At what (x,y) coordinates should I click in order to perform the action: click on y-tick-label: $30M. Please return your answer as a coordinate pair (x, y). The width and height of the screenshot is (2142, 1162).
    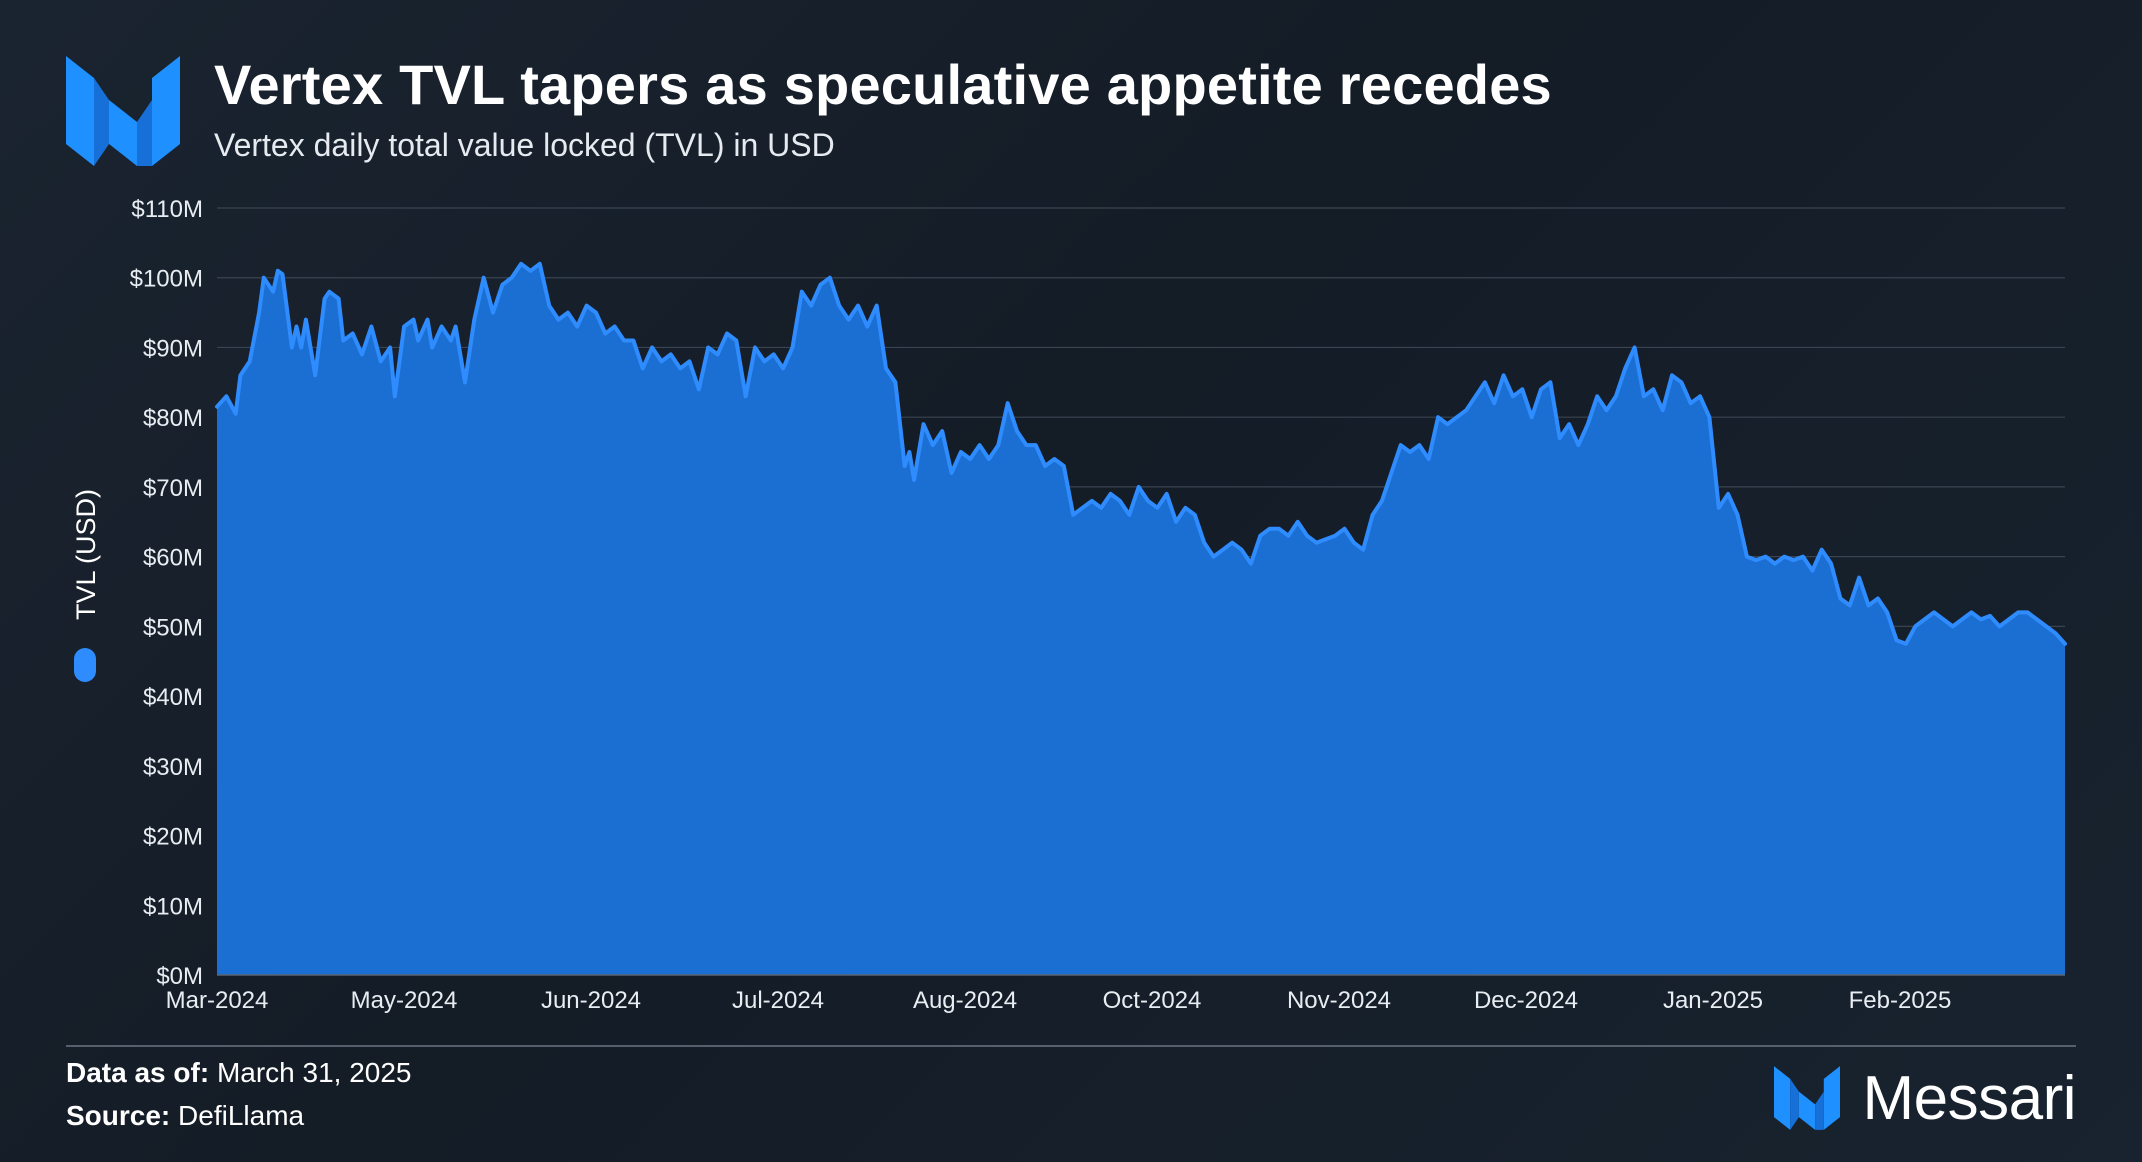
    Looking at the image, I should click on (173, 767).